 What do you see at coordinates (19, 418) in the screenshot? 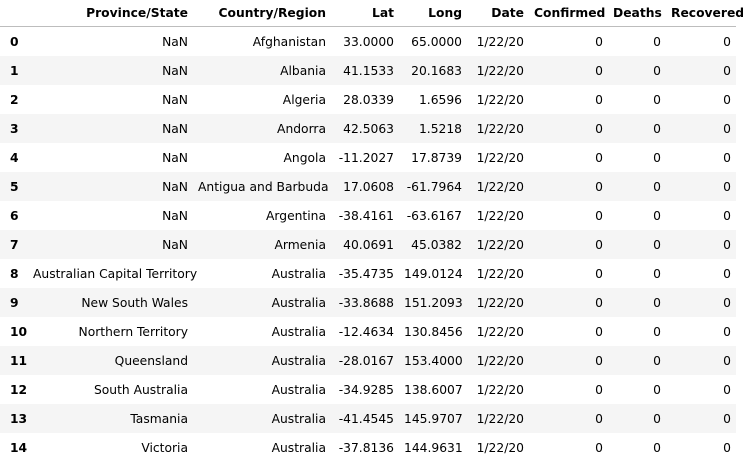
I see `row-index: 13` at bounding box center [19, 418].